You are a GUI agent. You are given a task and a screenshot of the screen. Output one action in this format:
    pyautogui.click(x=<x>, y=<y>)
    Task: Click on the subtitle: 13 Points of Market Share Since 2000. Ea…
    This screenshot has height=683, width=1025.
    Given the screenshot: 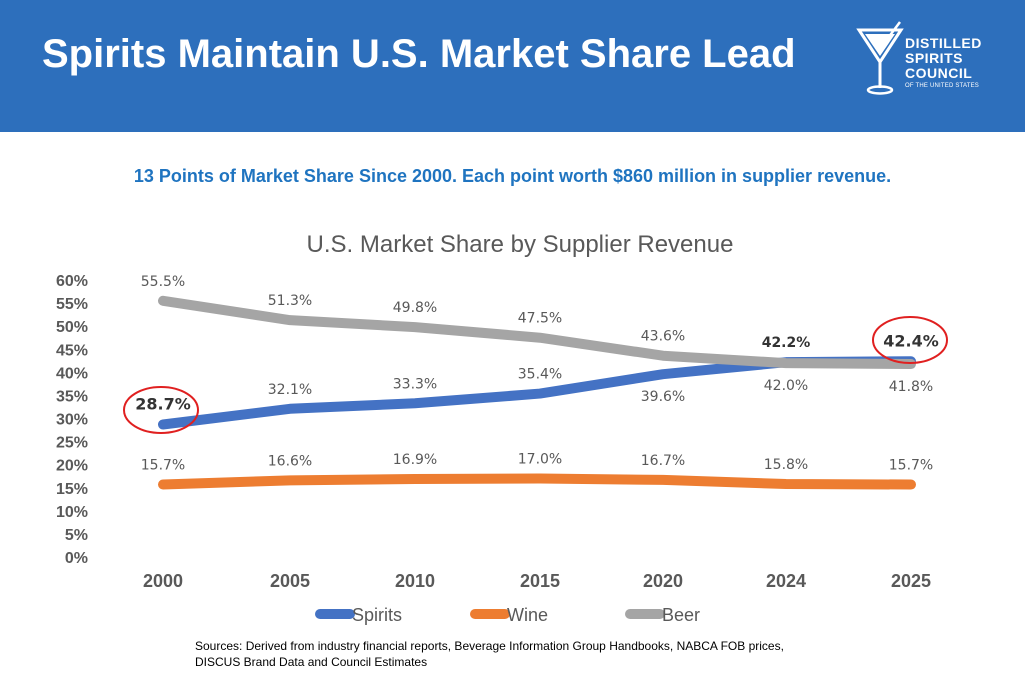 What is the action you would take?
    pyautogui.click(x=512, y=176)
    